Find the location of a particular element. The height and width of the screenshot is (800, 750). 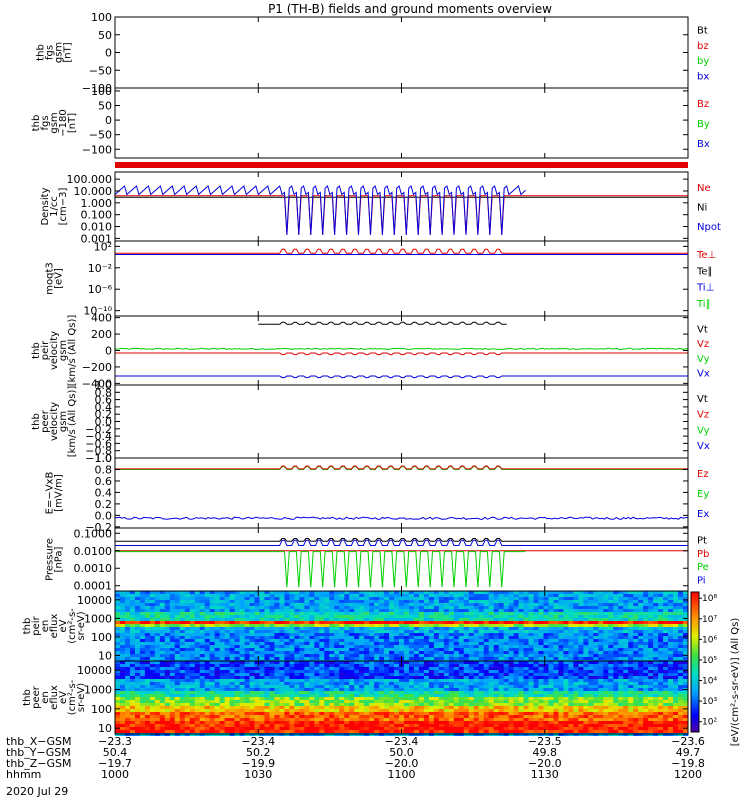

panel-frame is located at coordinates (401, 206).